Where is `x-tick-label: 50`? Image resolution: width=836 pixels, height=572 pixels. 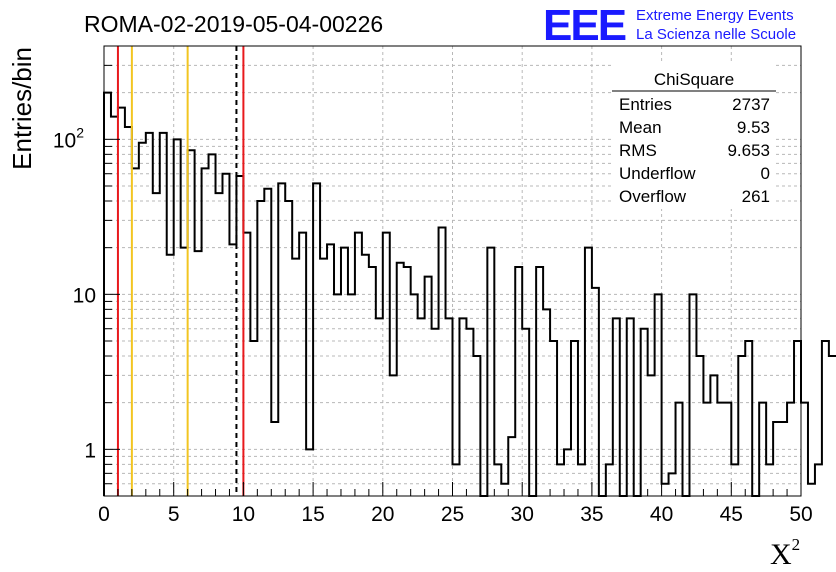 x-tick-label: 50 is located at coordinates (800, 514).